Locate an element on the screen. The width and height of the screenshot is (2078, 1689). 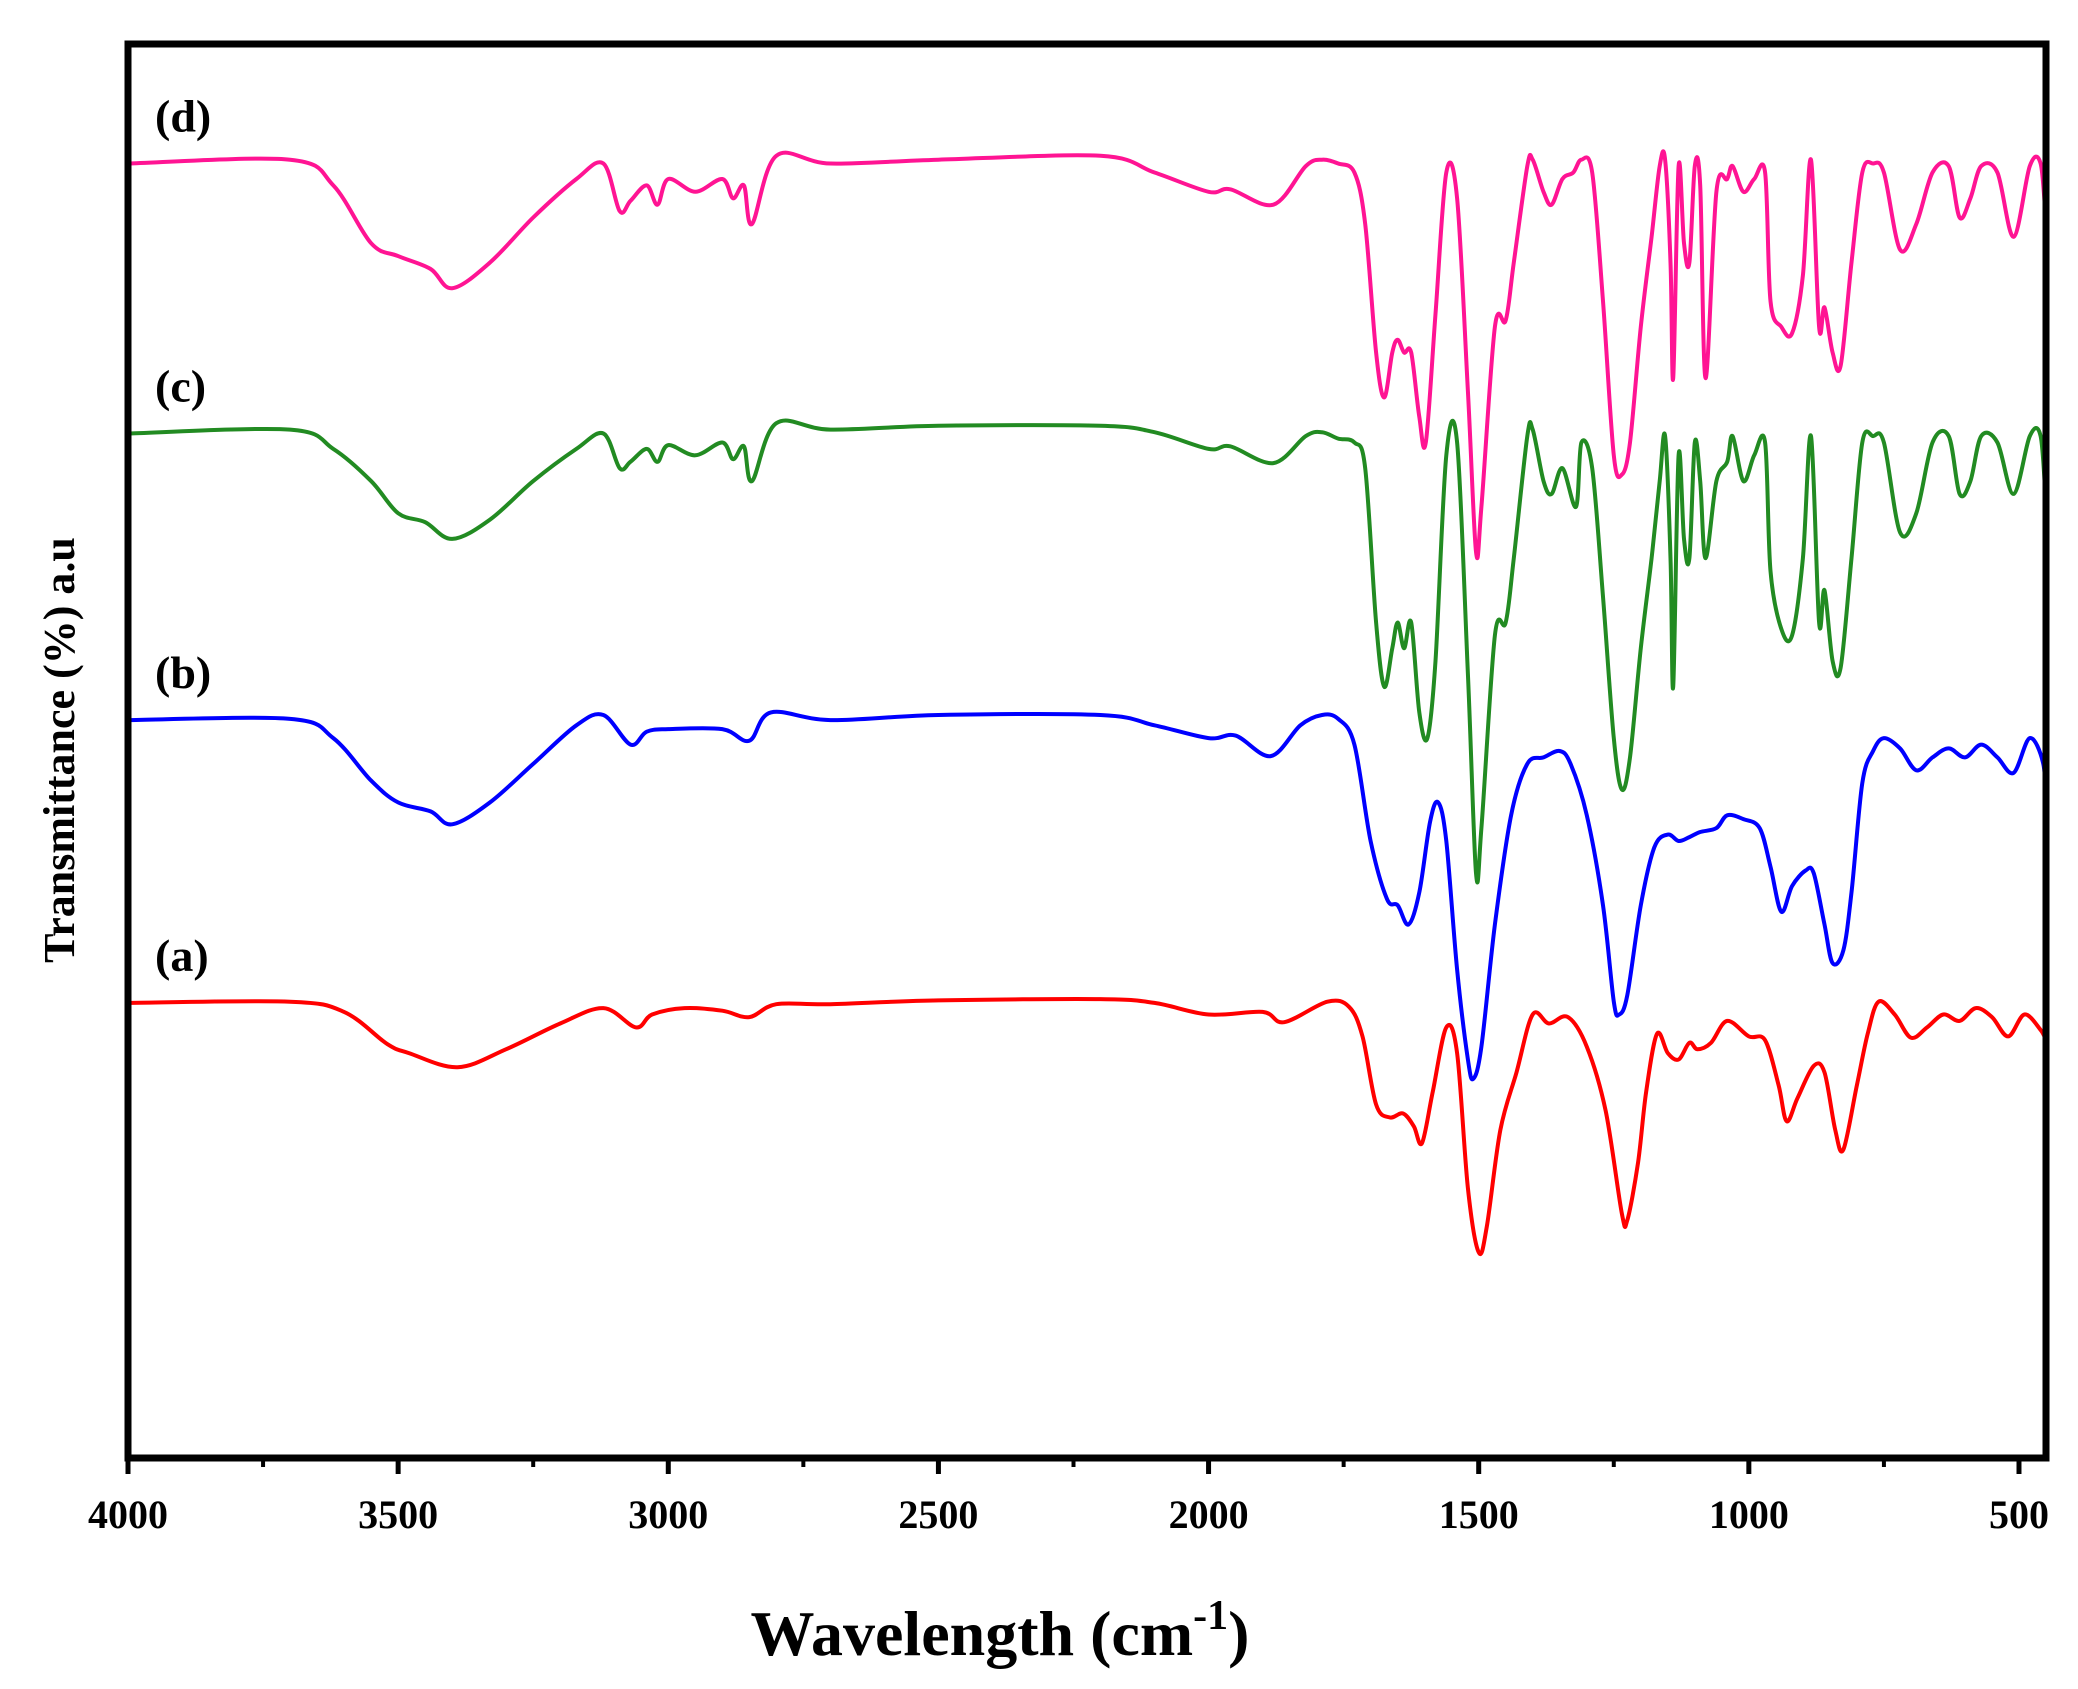
series-labels: (a) (b) (c) (d) is located at coordinates (183, 536).